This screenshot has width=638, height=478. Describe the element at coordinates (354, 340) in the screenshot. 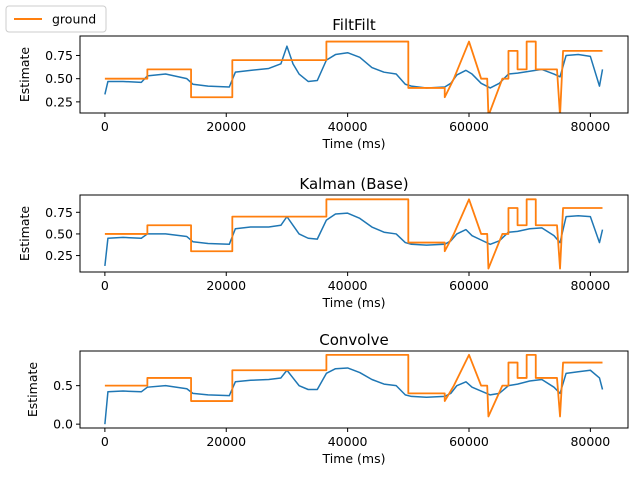

I see `subplot-title: Convolve` at that location.